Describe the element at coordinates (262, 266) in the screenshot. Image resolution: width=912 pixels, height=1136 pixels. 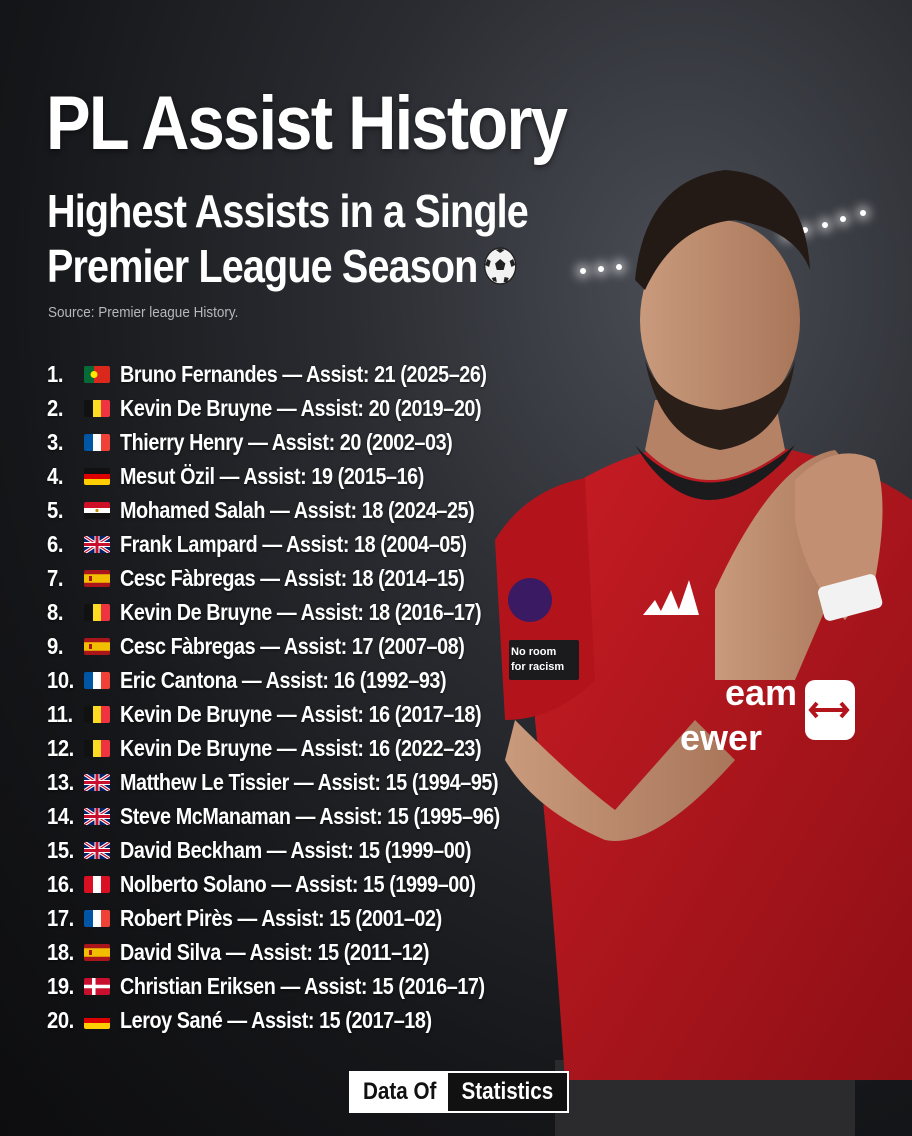
I see `subtitle-line-2: Premier League Season` at that location.